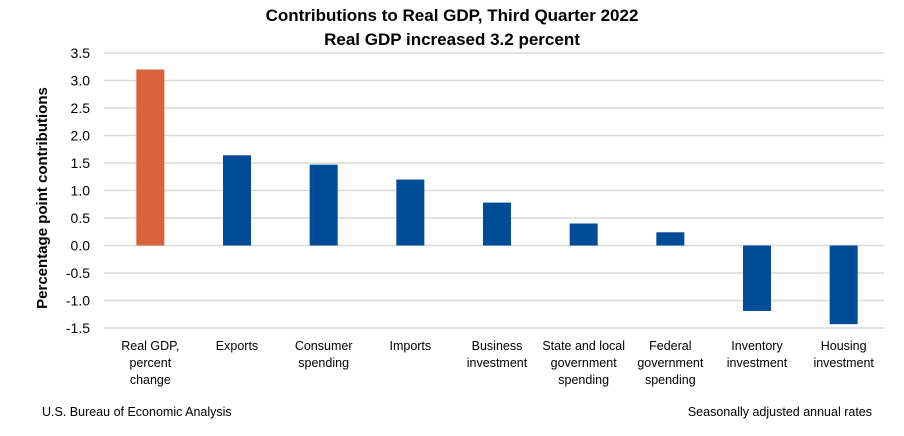  I want to click on x-tick-label: Business, so click(497, 346).